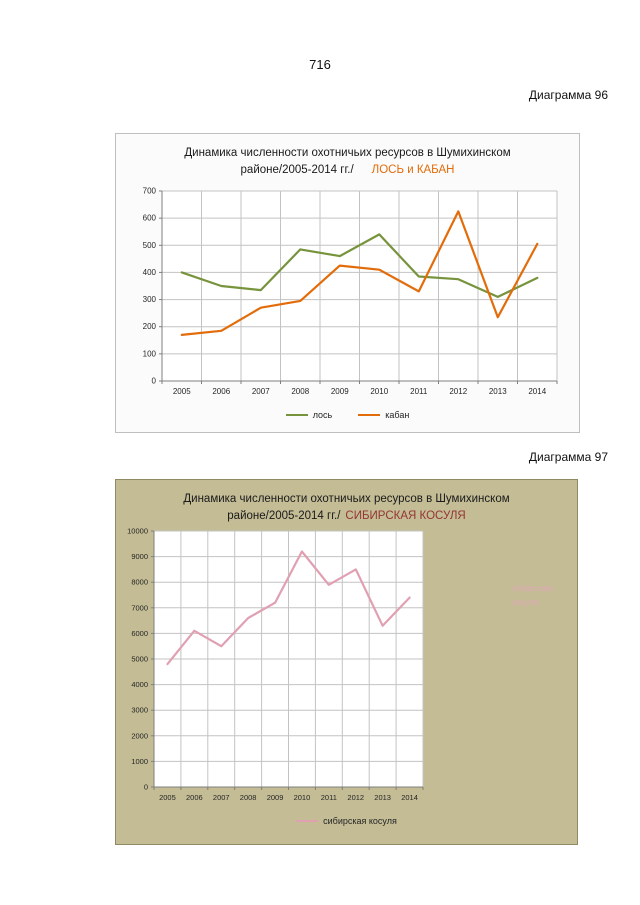 This screenshot has width=640, height=905. Describe the element at coordinates (139, 582) in the screenshot. I see `y-axis-label: 8000` at that location.